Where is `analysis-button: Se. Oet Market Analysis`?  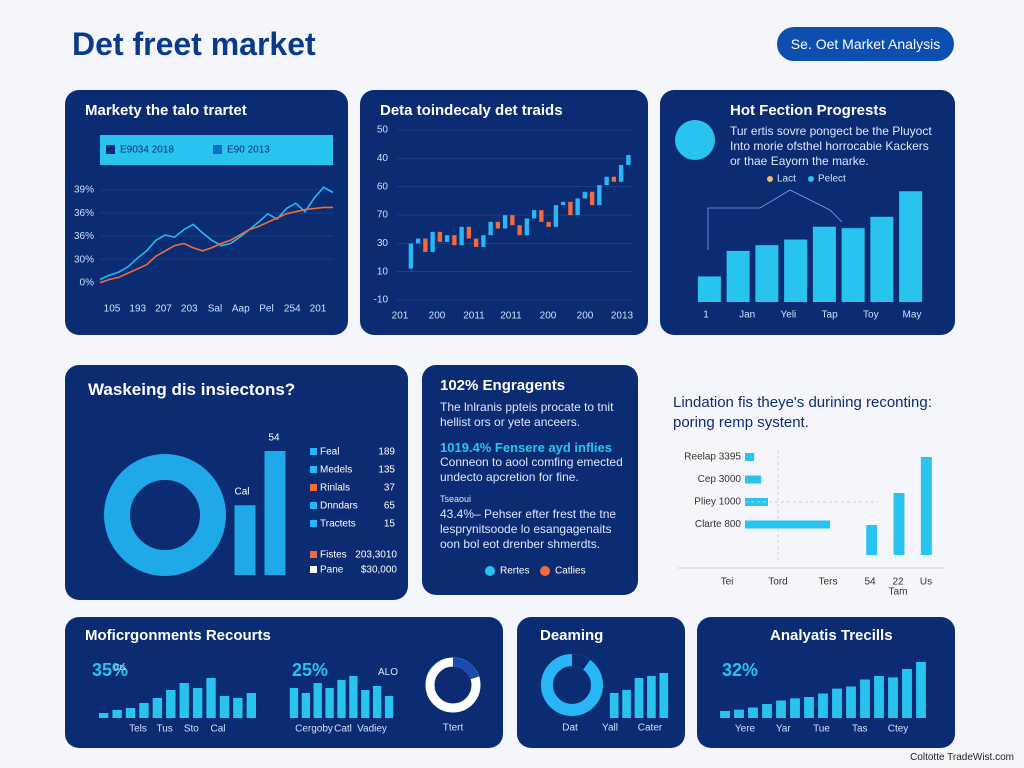
analysis-button: Se. Oet Market Analysis is located at coordinates (865, 44).